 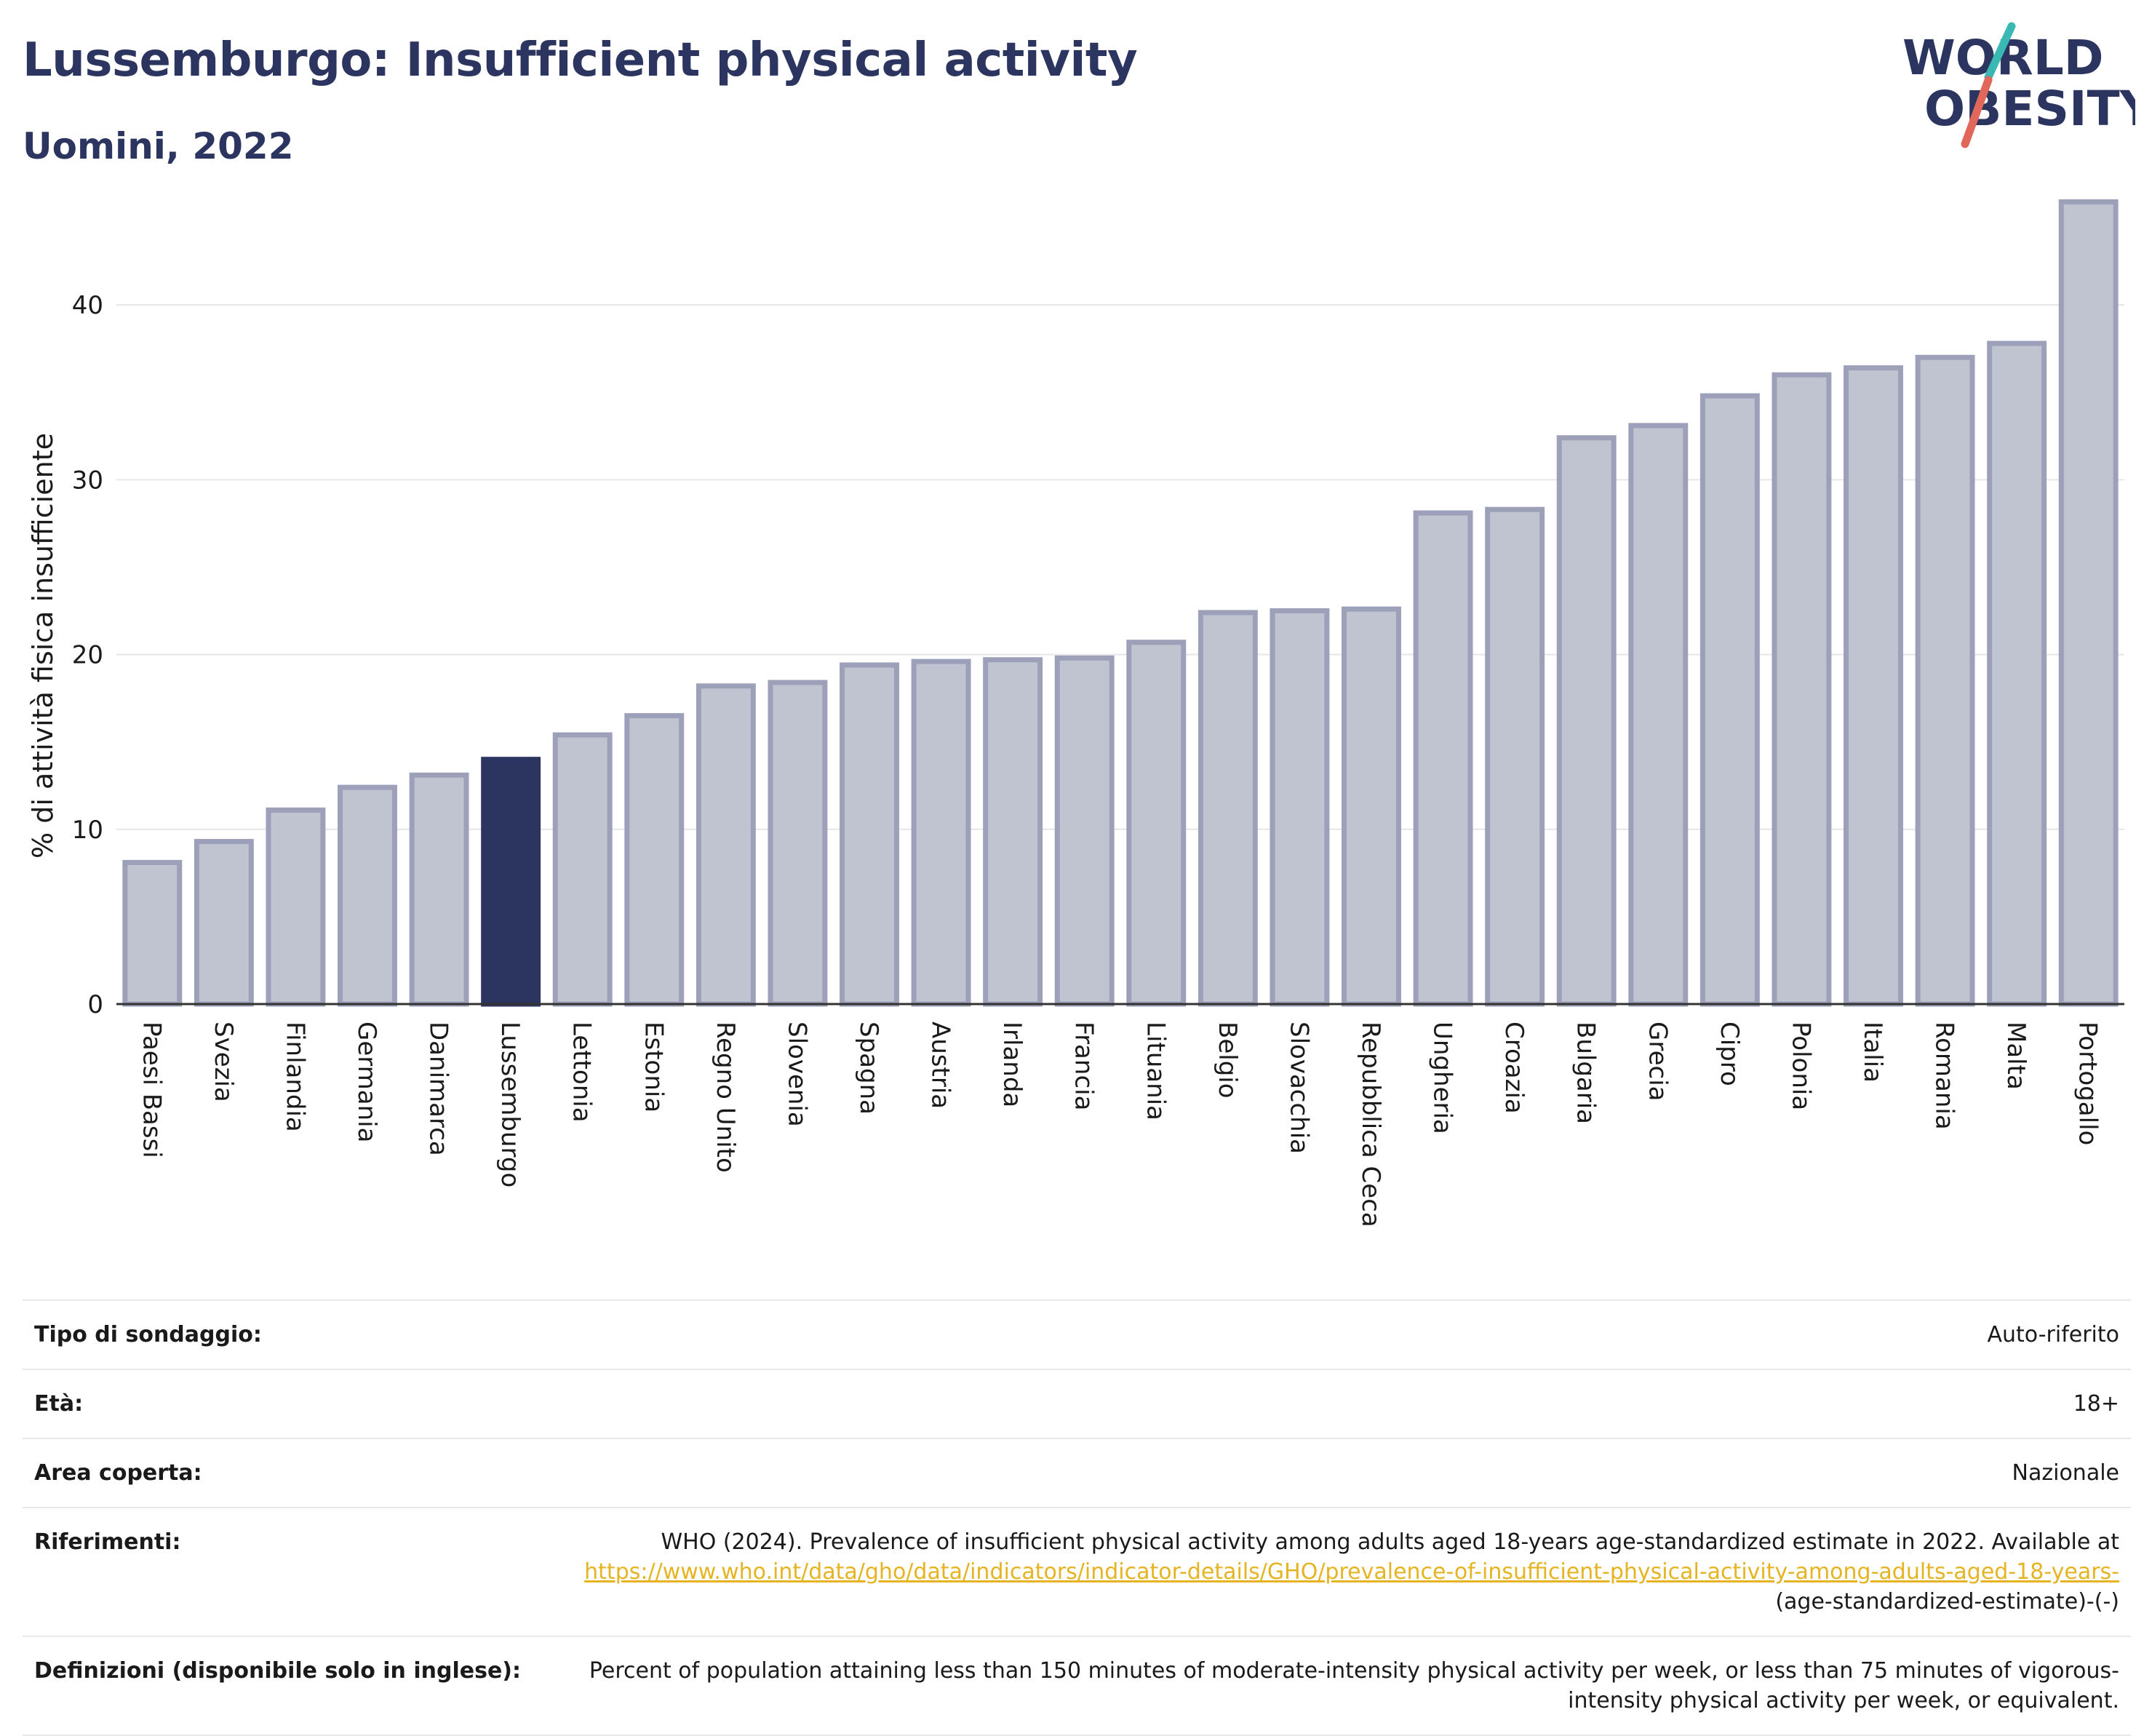 What do you see at coordinates (1587, 721) in the screenshot?
I see `bar-bulgaria` at bounding box center [1587, 721].